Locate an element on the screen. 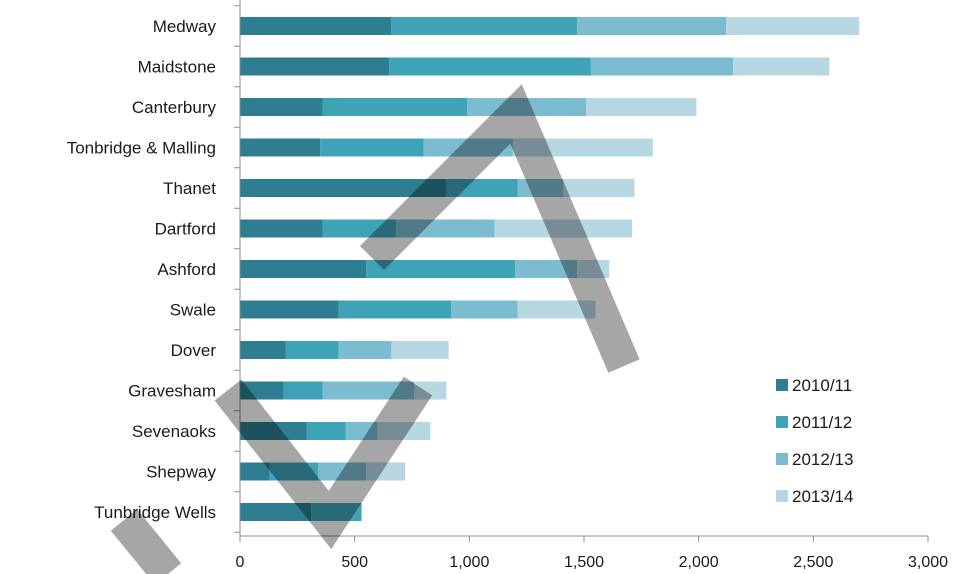 Image resolution: width=960 pixels, height=574 pixels. x-axis-ticks: 0 500 1,000 1,500 2,000 2,500 3,000 is located at coordinates (592, 553).